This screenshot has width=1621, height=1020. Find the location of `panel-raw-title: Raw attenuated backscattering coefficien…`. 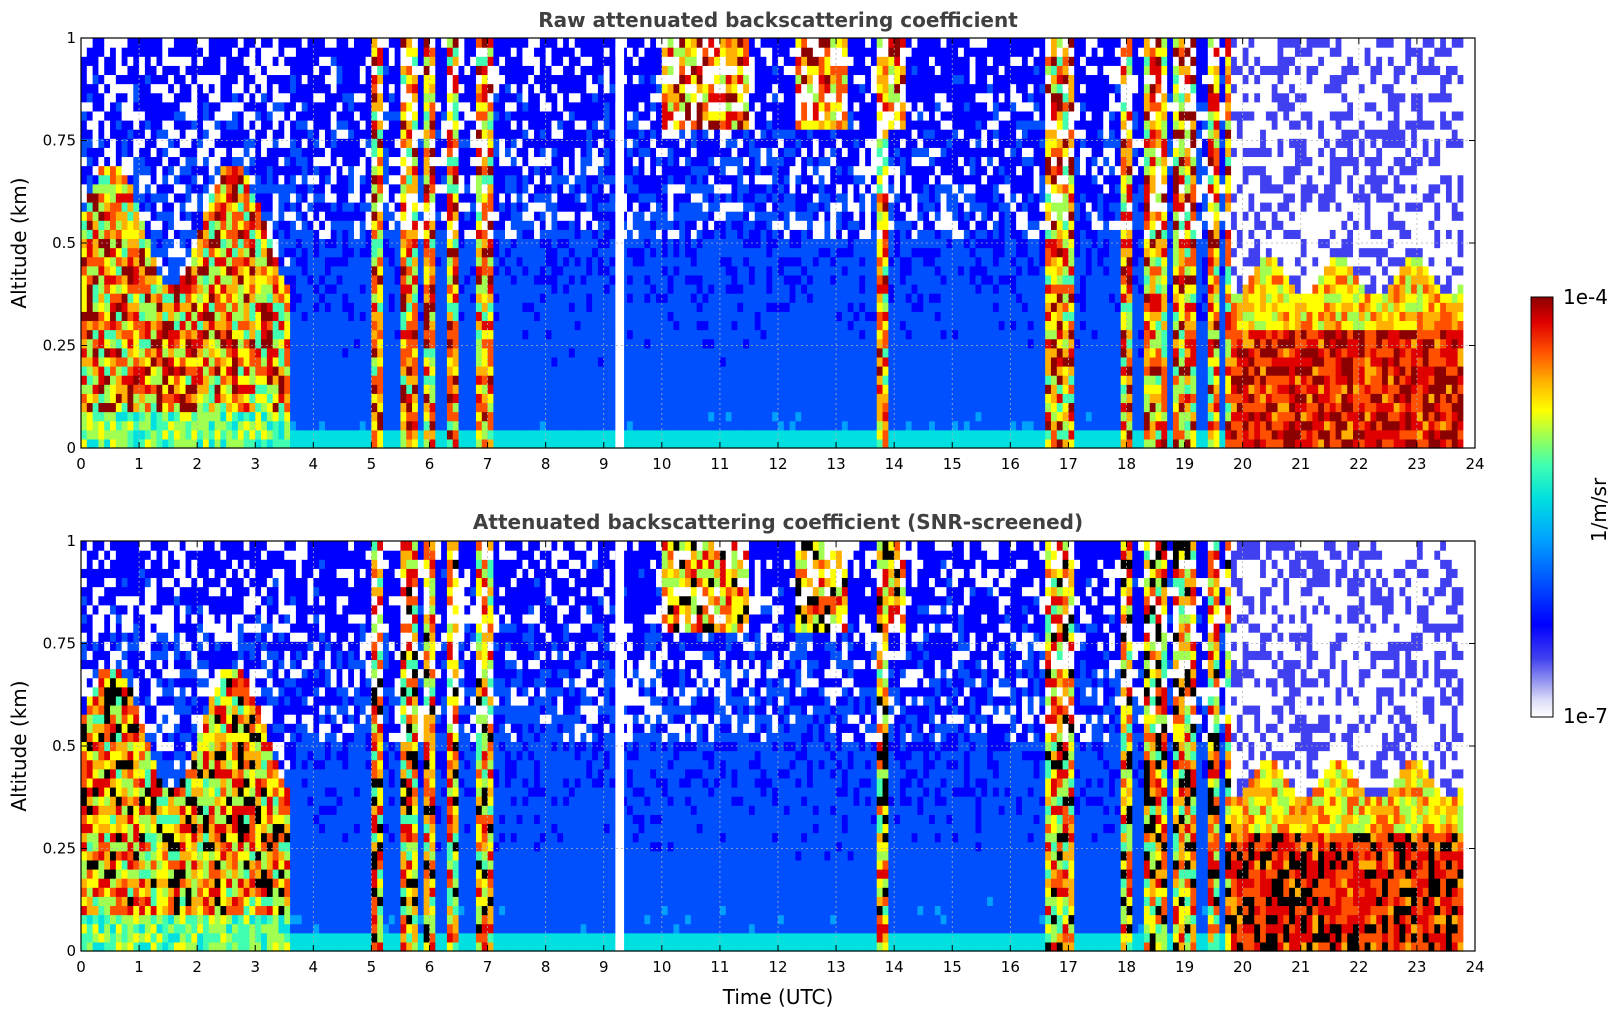

panel-raw-title: Raw attenuated backscattering coefficien… is located at coordinates (778, 20).